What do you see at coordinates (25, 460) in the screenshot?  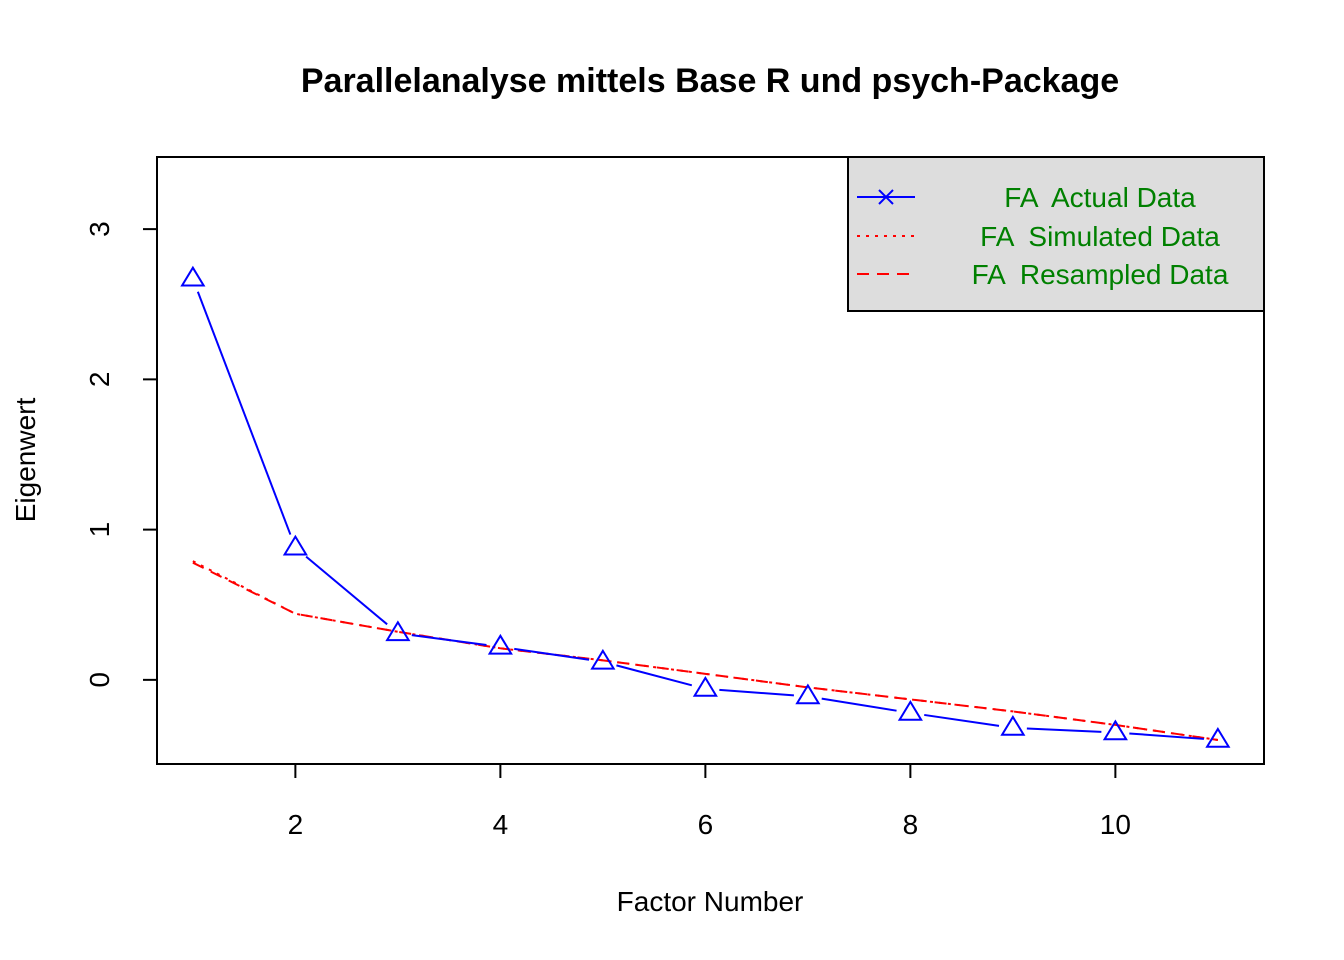 I see `y-axis-label: Eigenwert` at bounding box center [25, 460].